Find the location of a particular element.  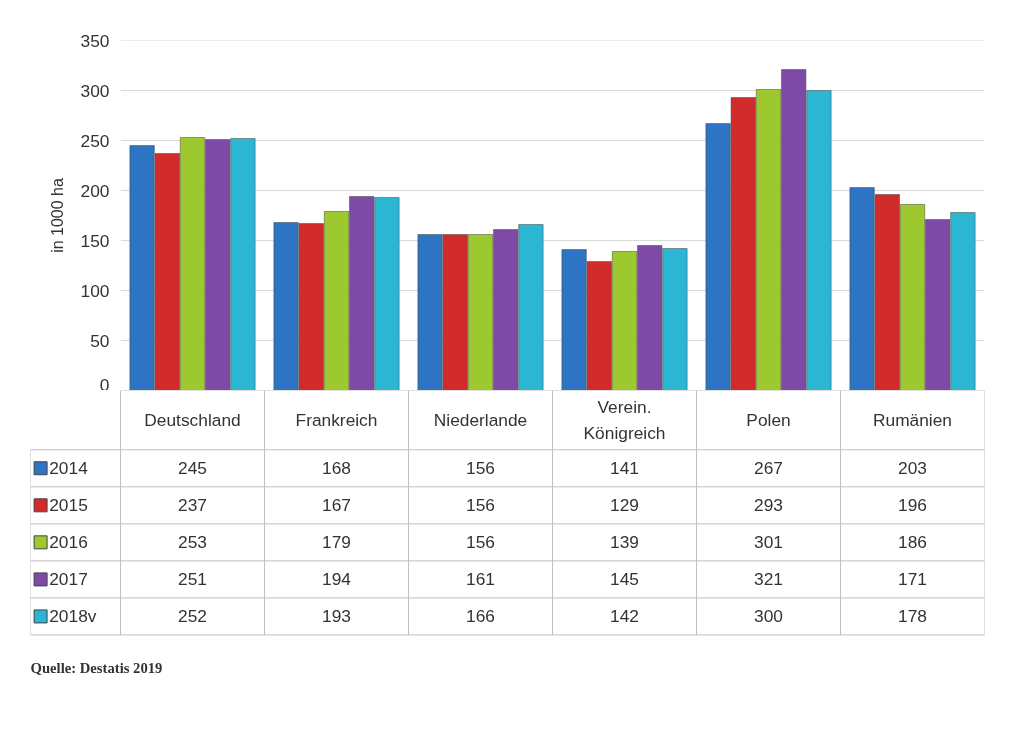

data-label: 178 is located at coordinates (912, 616).